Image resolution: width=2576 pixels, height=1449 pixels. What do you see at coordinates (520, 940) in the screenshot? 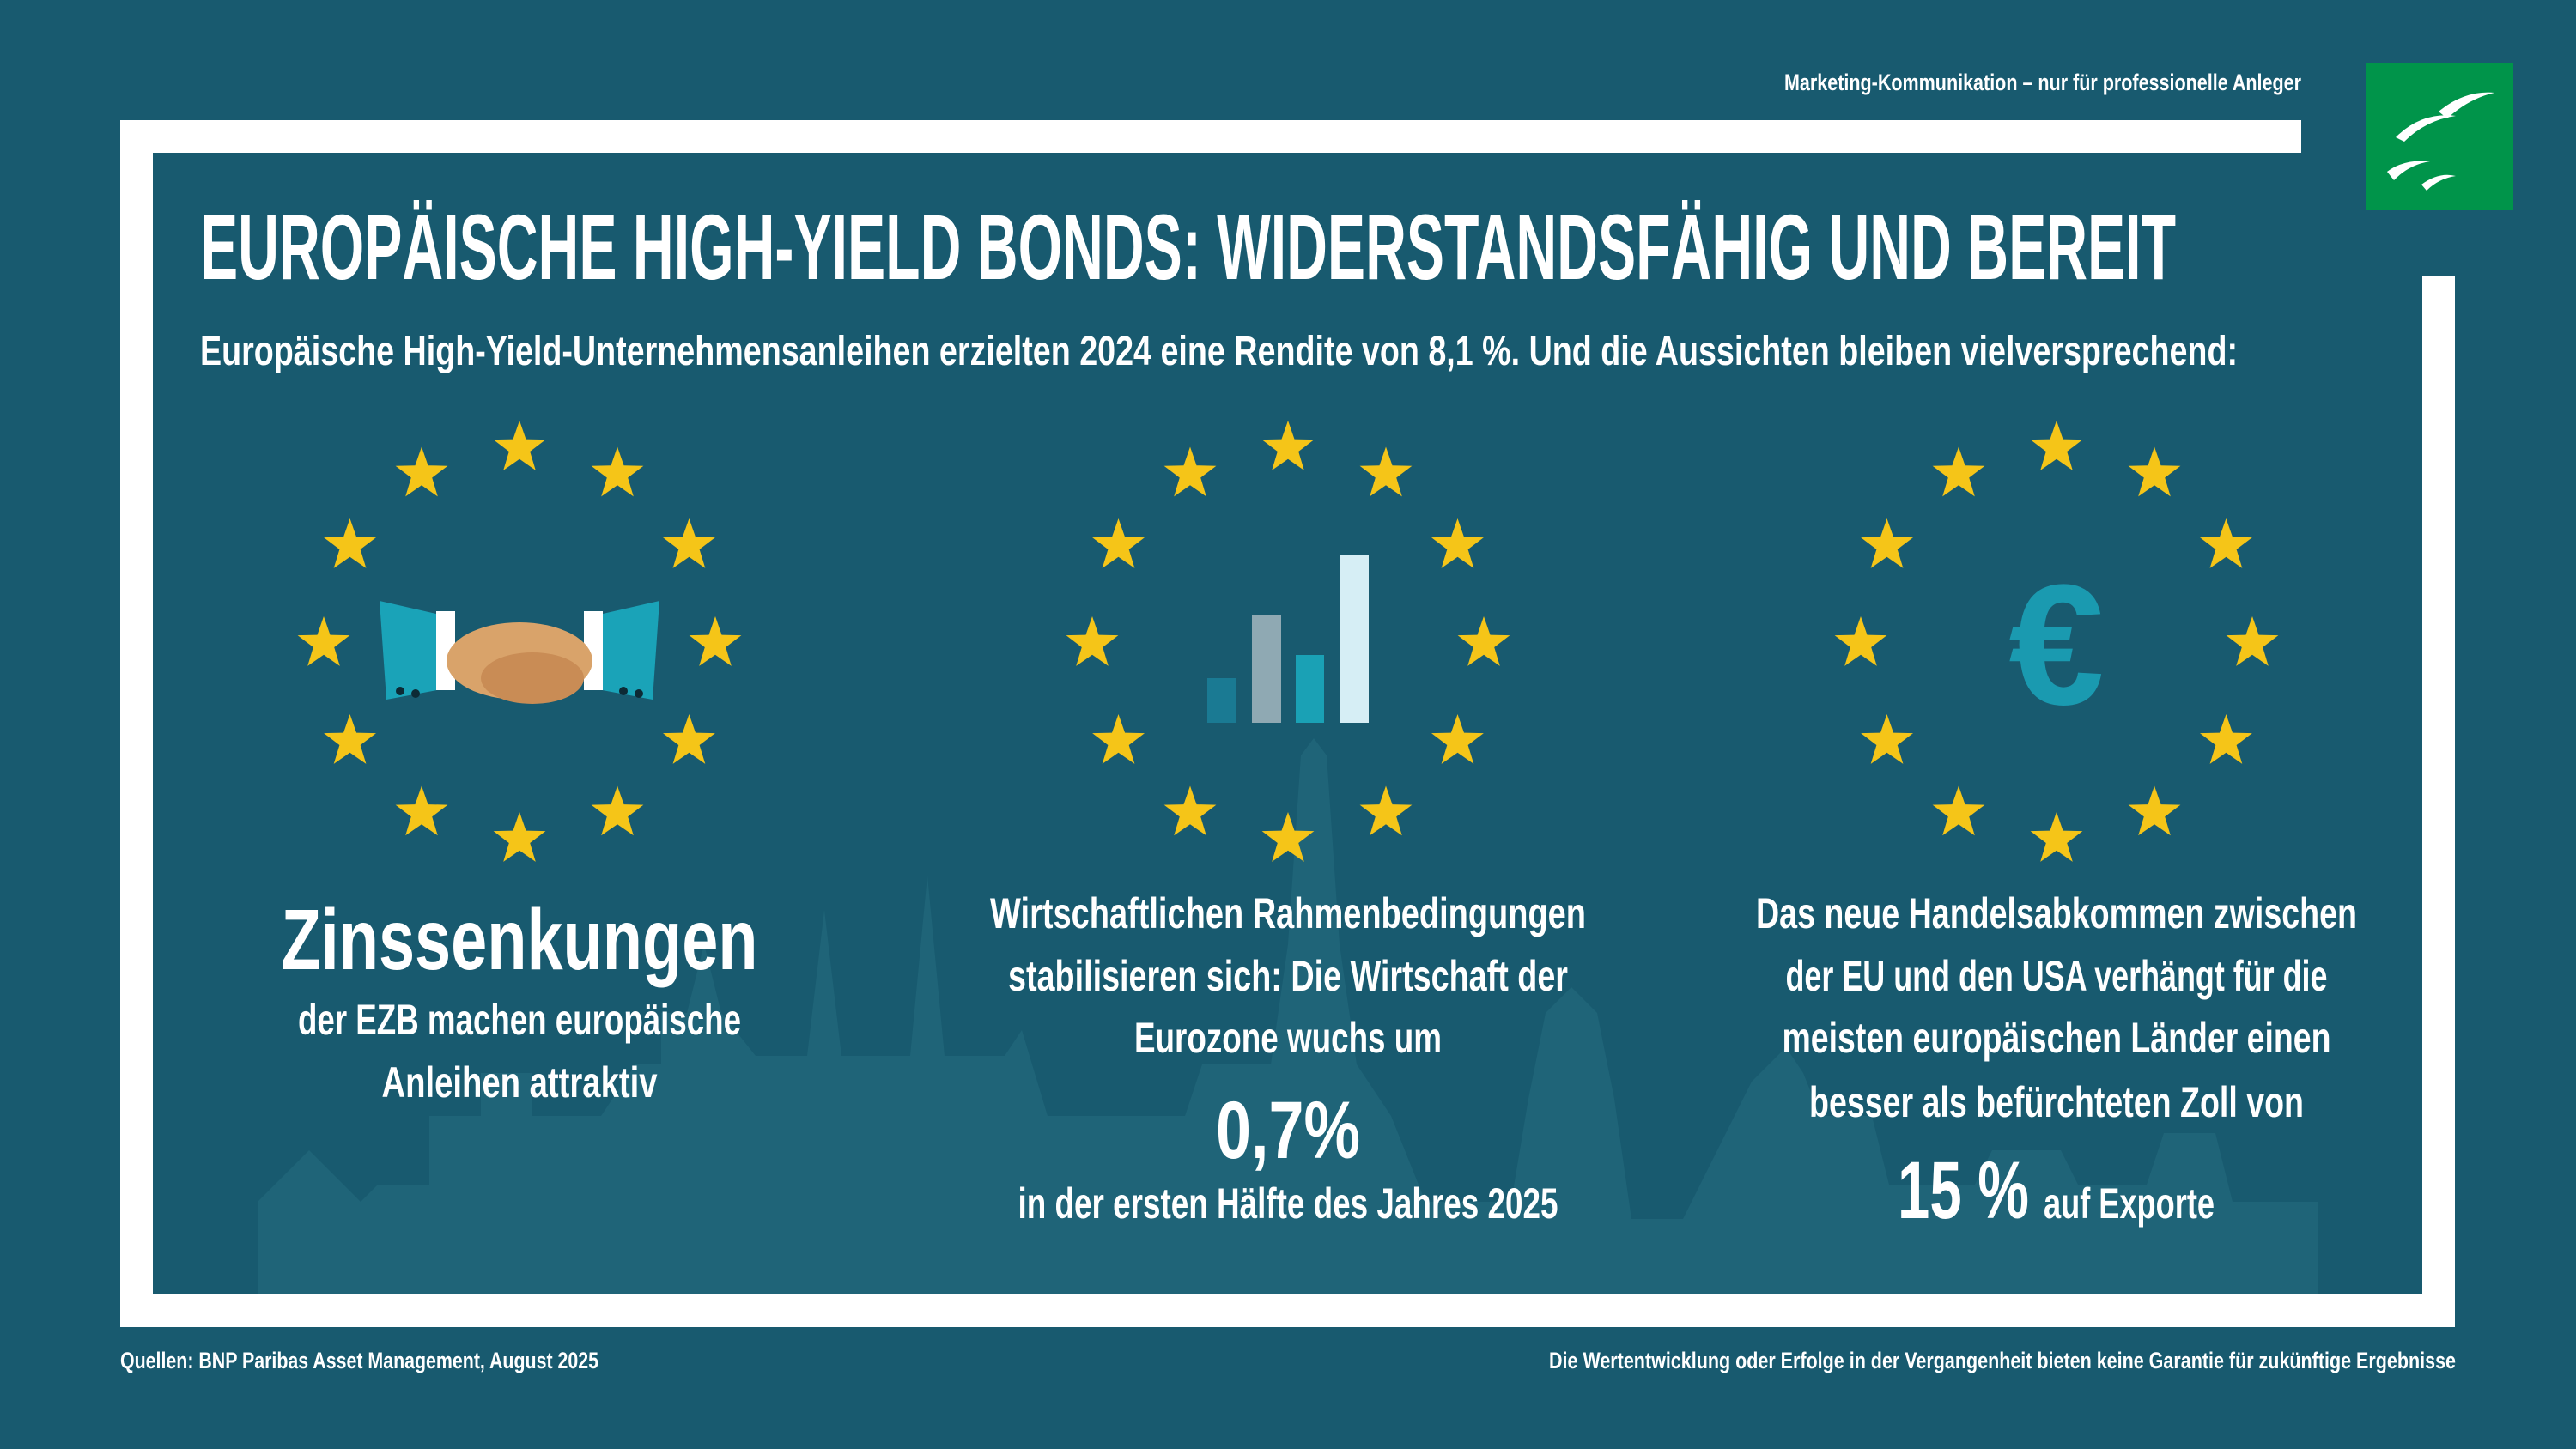
I see `panel-headline: Zinssenkungen` at bounding box center [520, 940].